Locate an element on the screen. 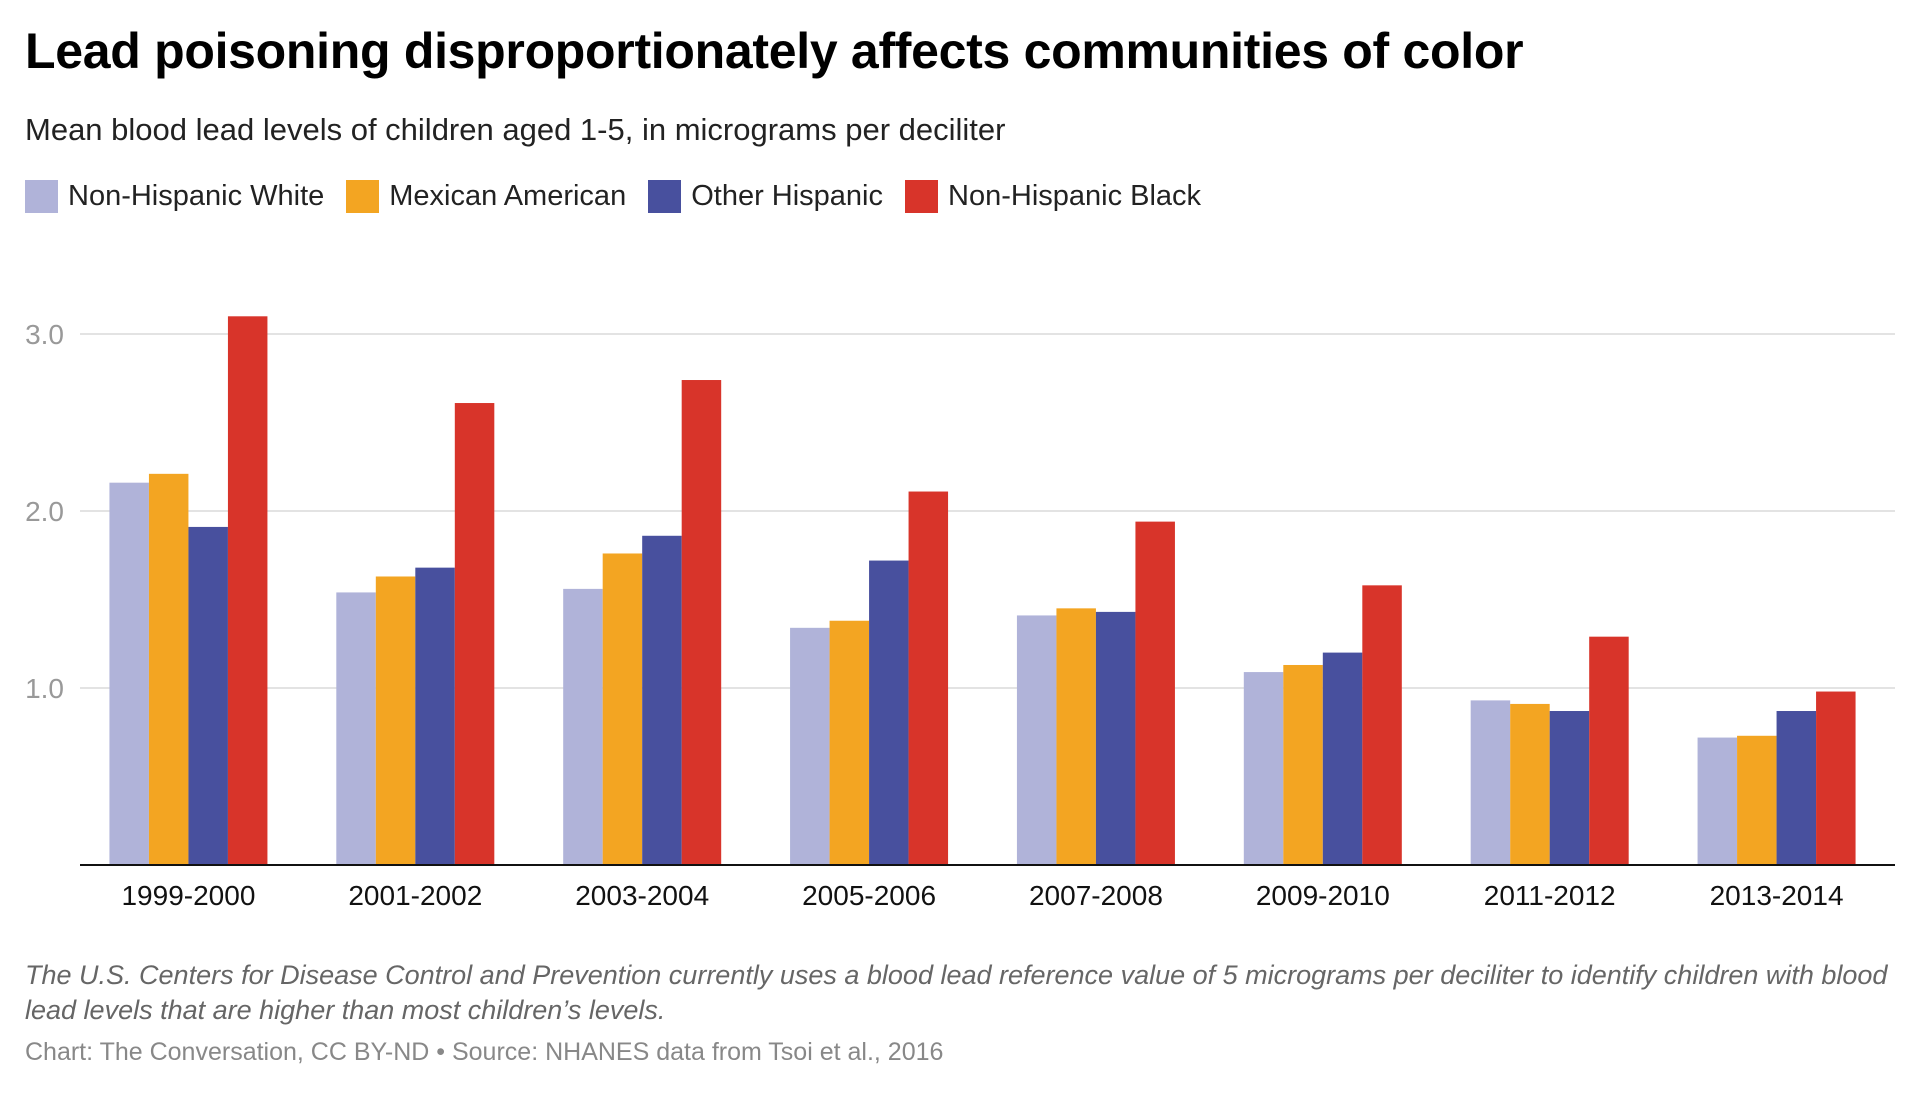  x-tick-label: 1999-2000 is located at coordinates (188, 895).